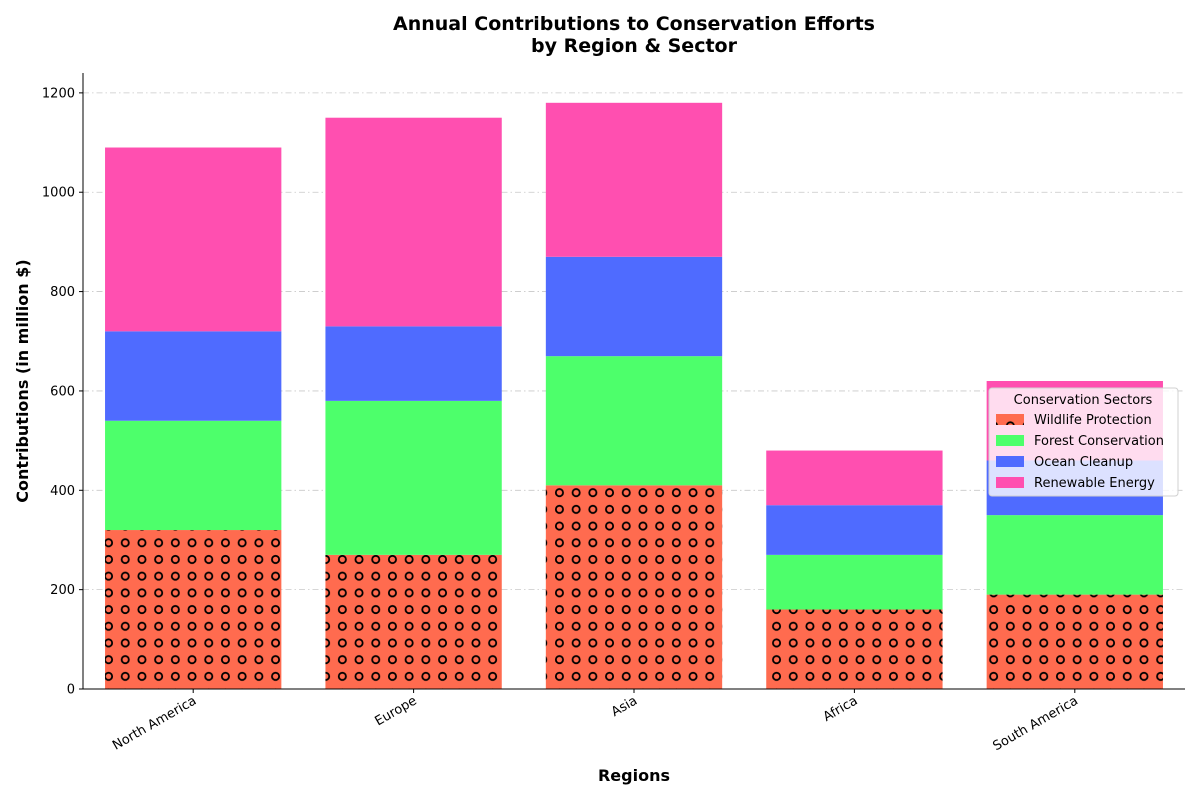 This screenshot has width=1200, height=800. What do you see at coordinates (1083, 400) in the screenshot?
I see `legend-title: Conservation Sectors` at bounding box center [1083, 400].